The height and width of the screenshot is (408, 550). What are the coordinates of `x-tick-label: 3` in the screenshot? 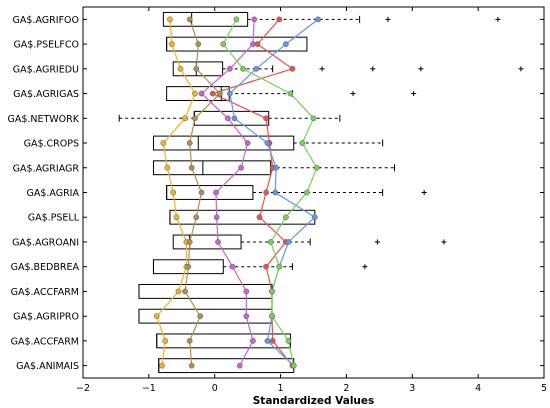 It's located at (412, 388).